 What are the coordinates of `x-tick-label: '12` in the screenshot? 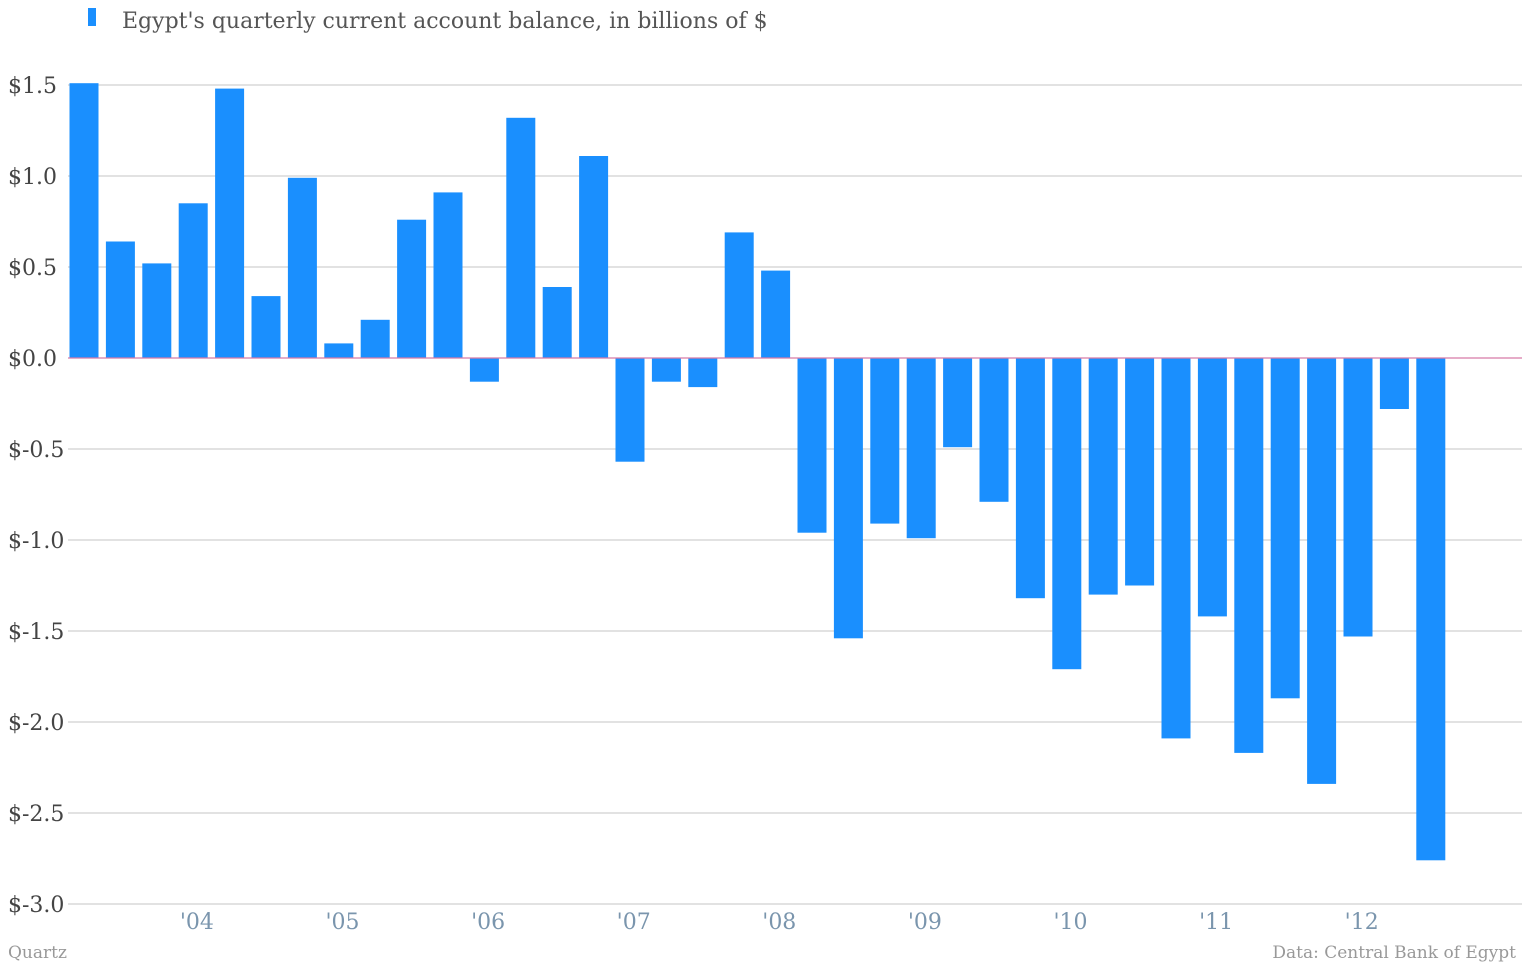 It's located at (1362, 922).